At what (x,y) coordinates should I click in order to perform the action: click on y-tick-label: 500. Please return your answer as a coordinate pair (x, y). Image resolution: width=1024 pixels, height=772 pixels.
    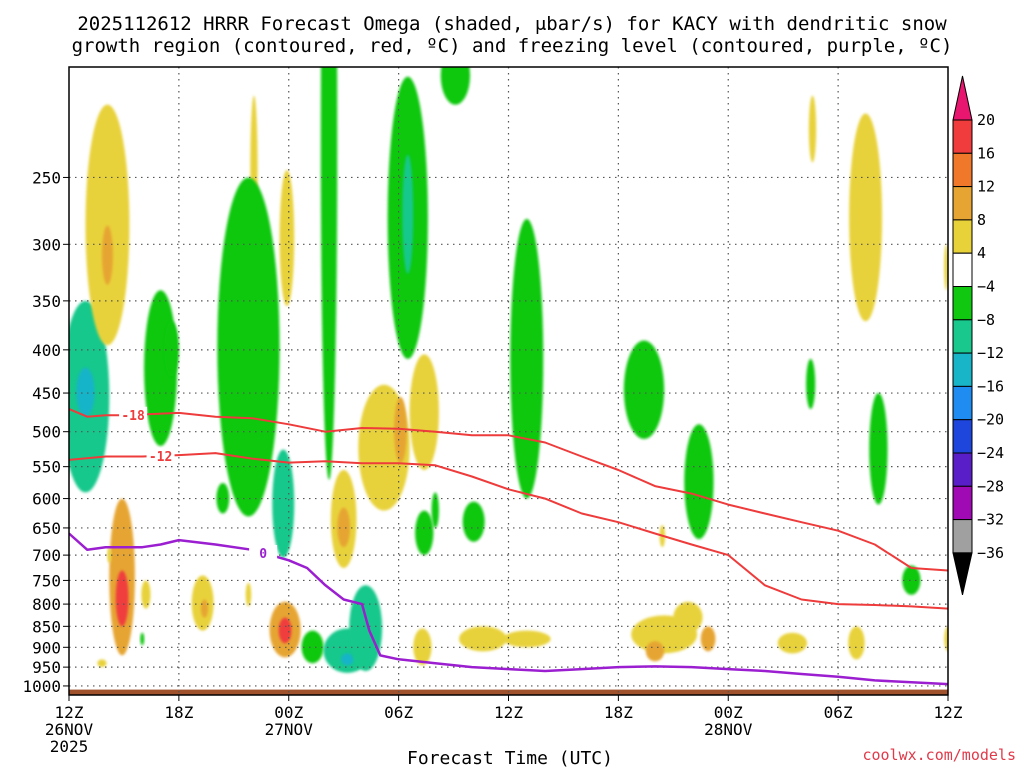
    Looking at the image, I should click on (46, 432).